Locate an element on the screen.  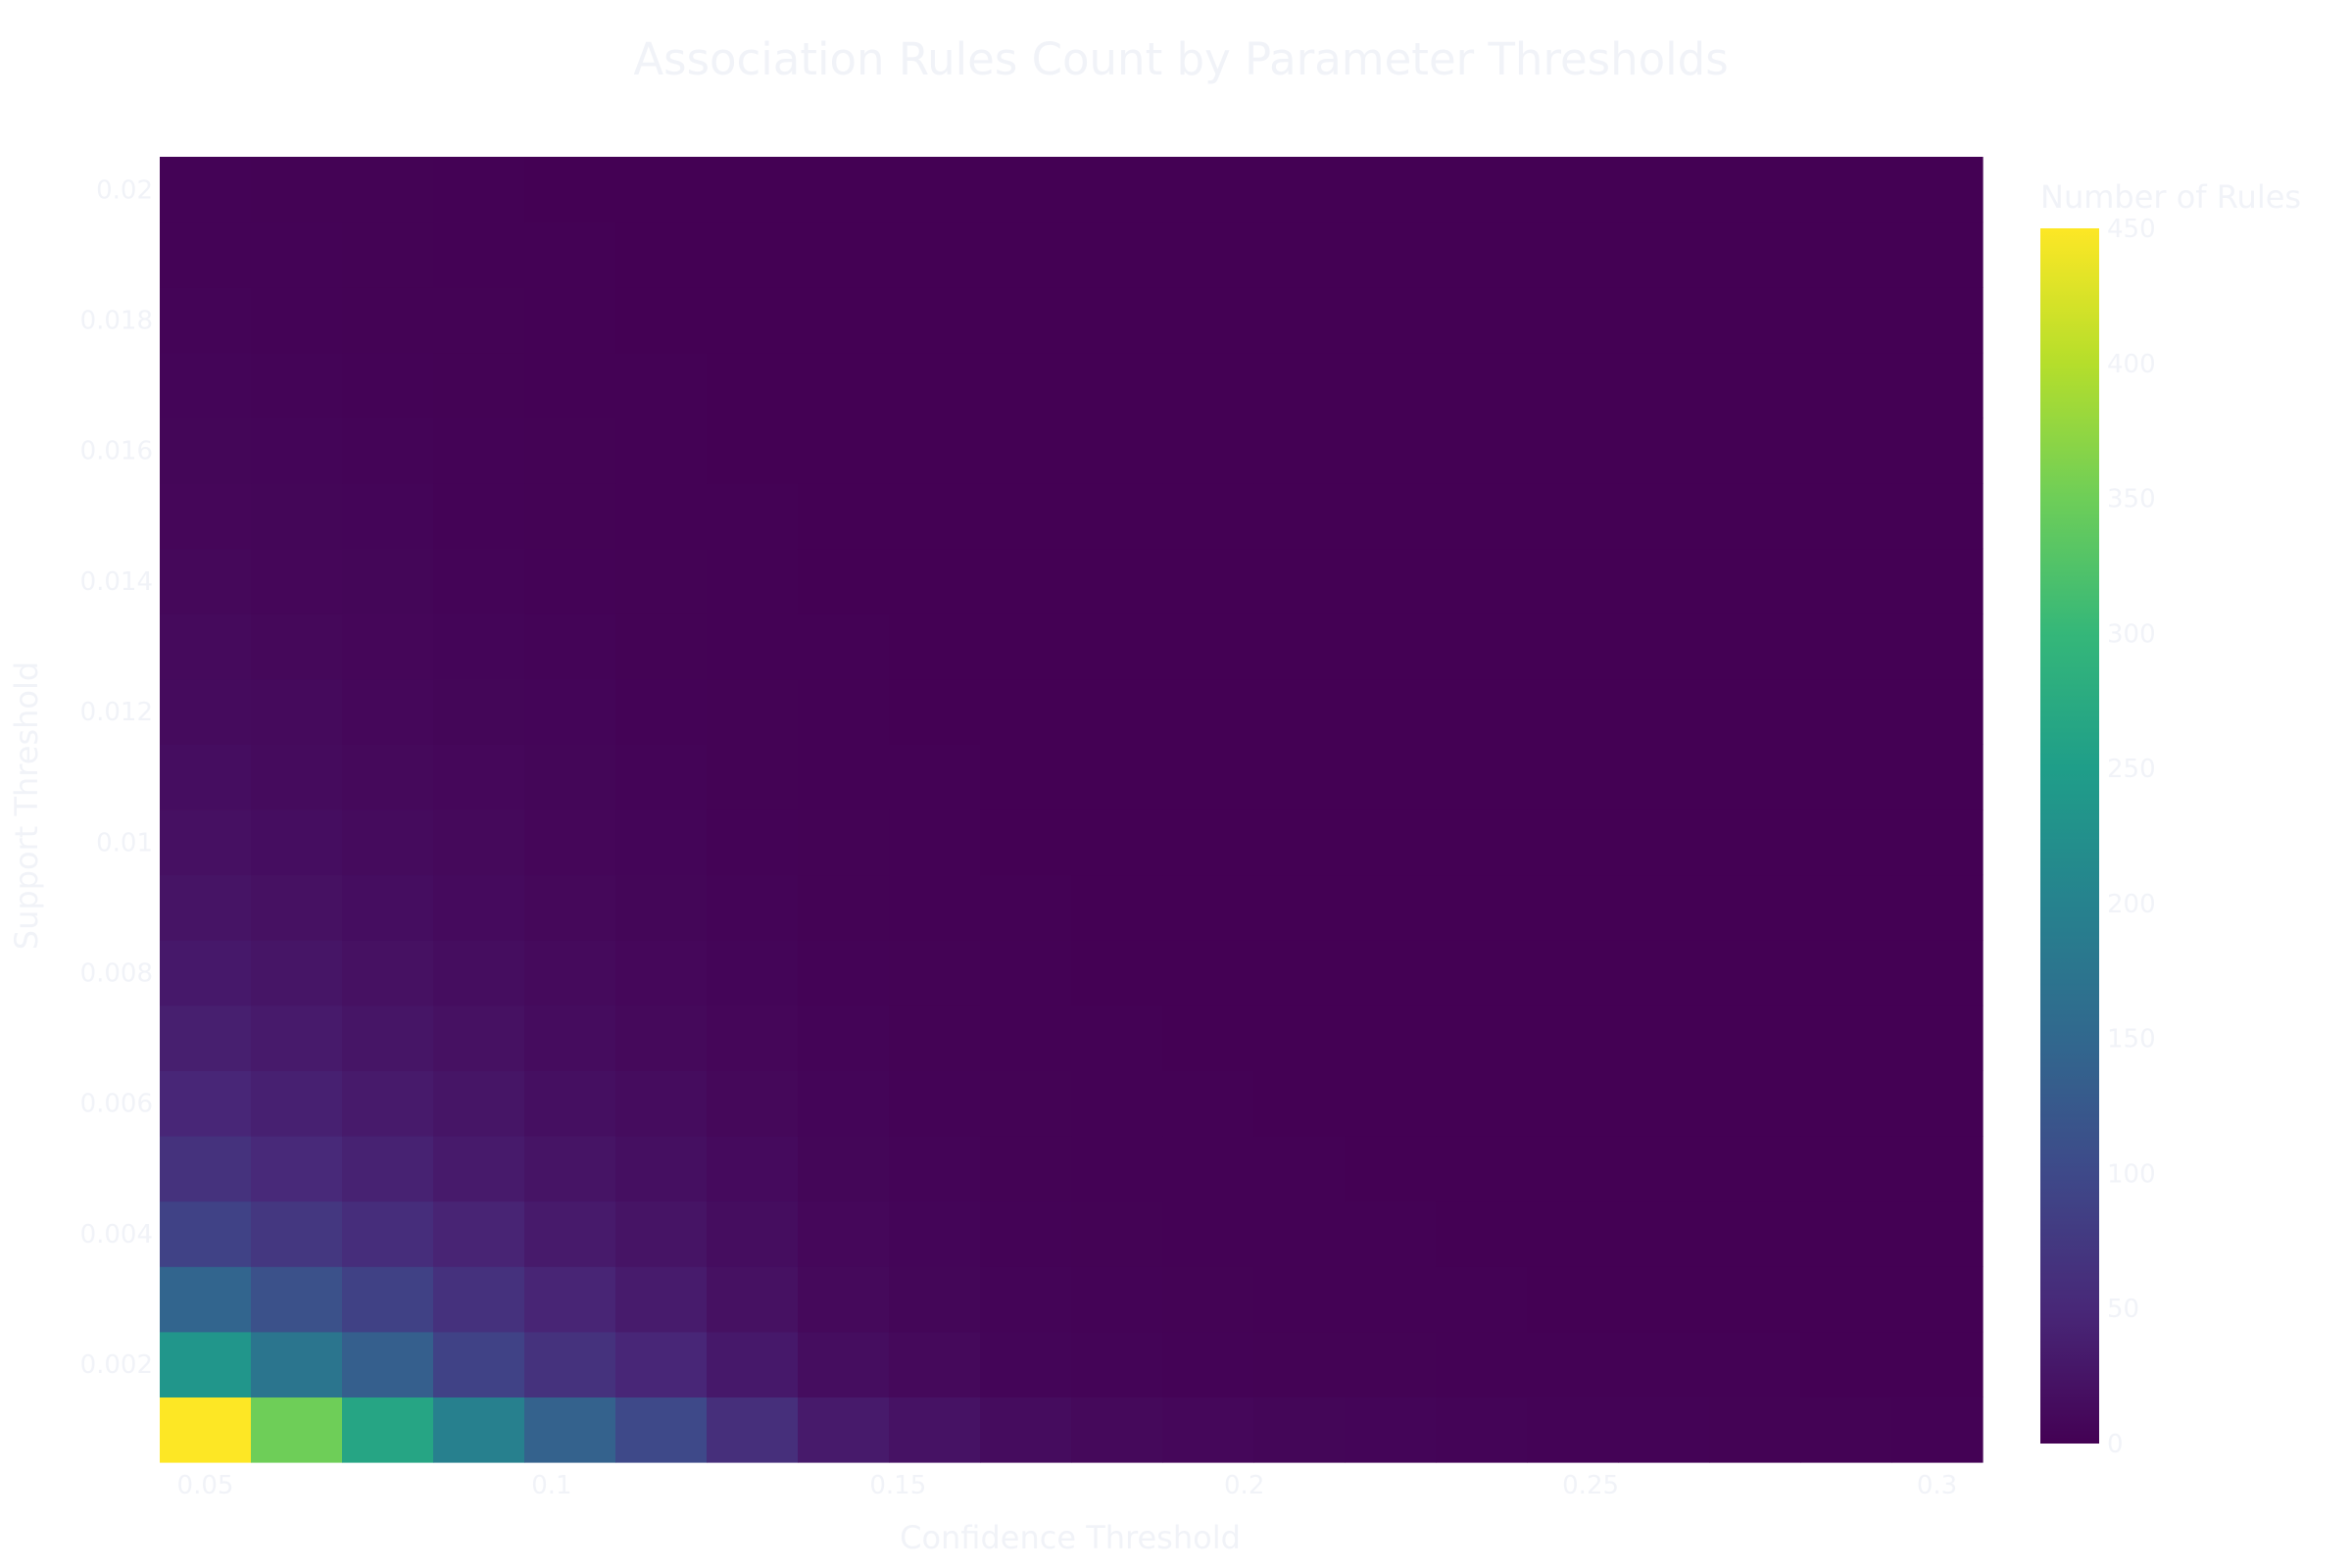
colorbar-tick-label: 50 is located at coordinates (2123, 1309).